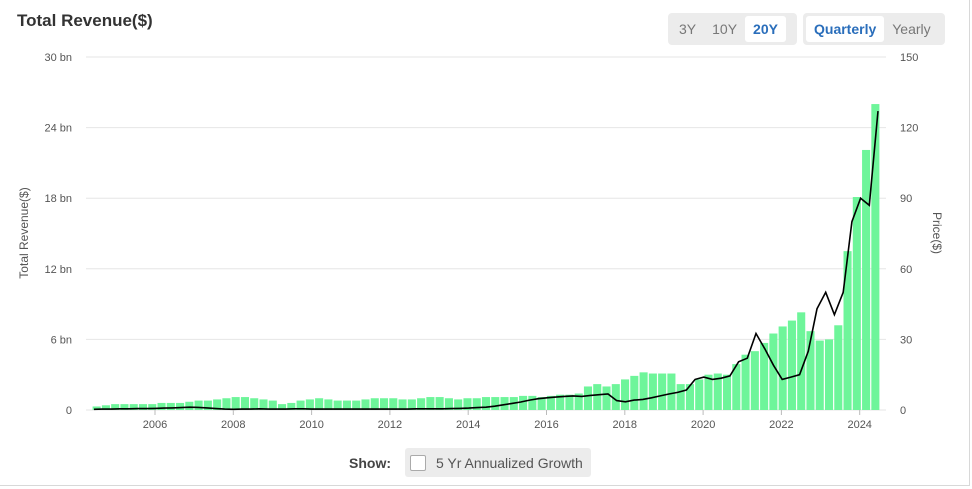 This screenshot has height=489, width=972. Describe the element at coordinates (498, 462) in the screenshot. I see `annualized-growth-toggle: 5 Yr Annualized Growth` at that location.